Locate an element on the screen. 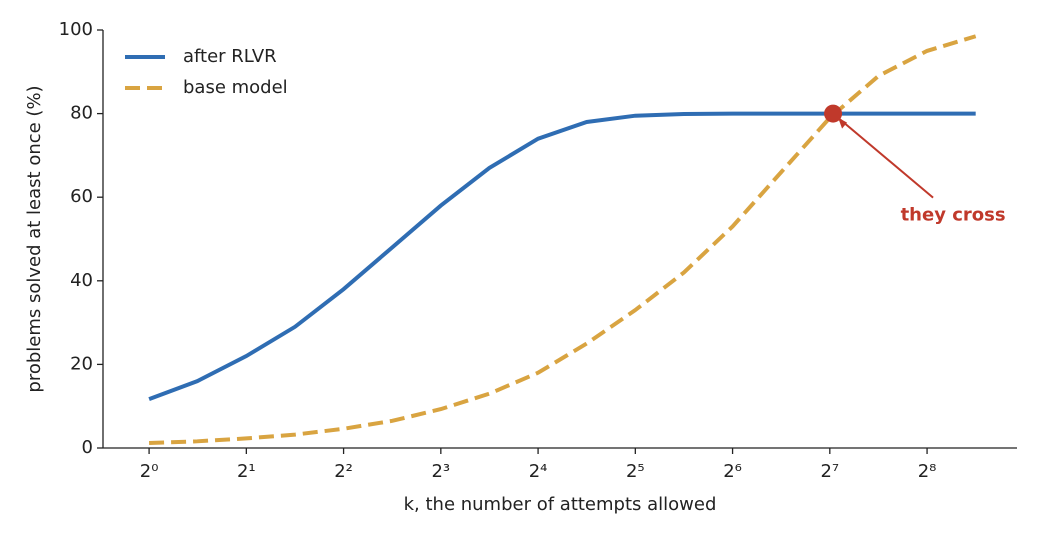 This screenshot has width=1050, height=540. annotation-point is located at coordinates (833, 113).